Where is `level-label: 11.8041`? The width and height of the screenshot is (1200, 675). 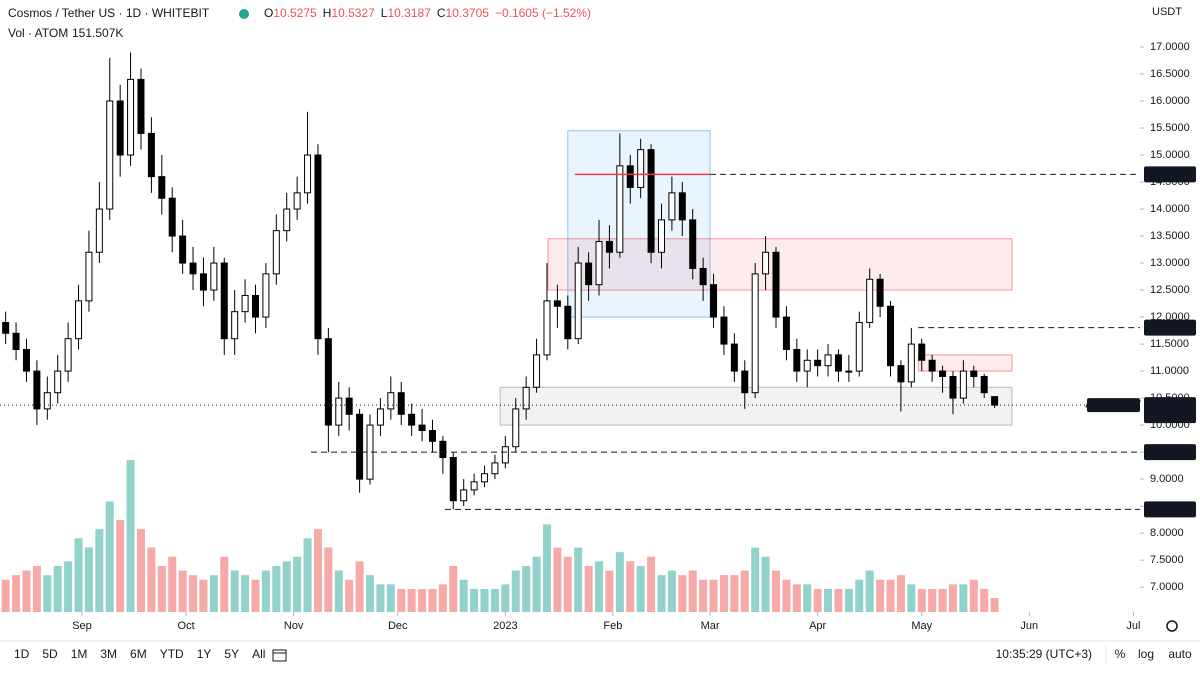
level-label: 11.8041 is located at coordinates (1169, 328).